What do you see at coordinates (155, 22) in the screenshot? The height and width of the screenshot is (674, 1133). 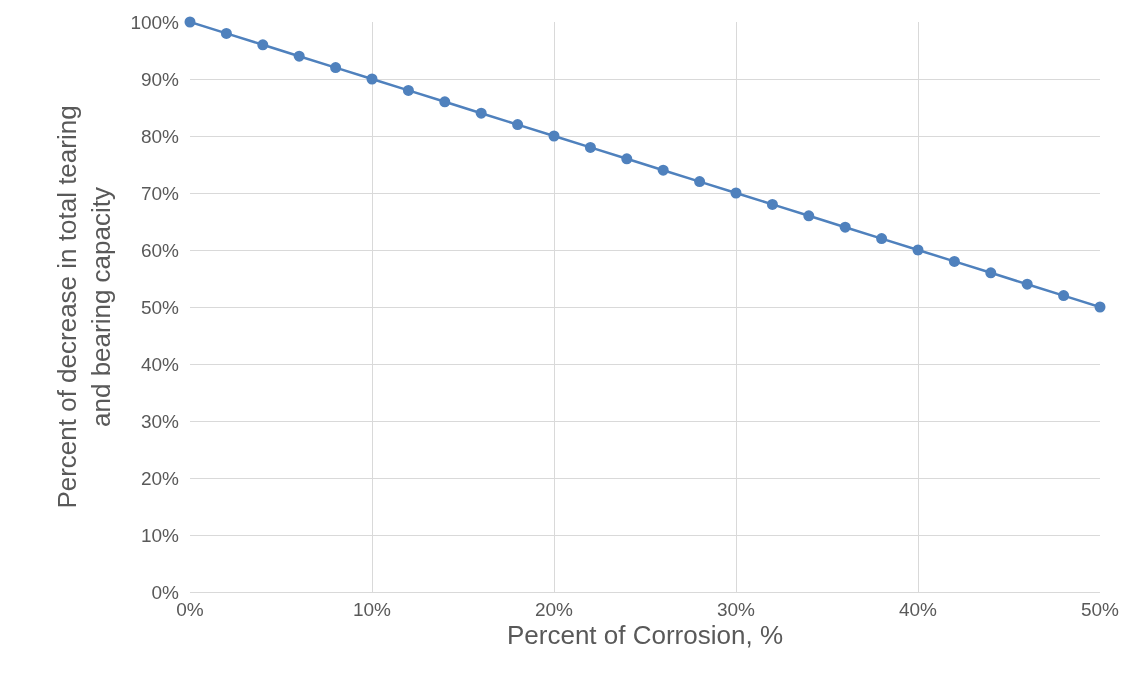 I see `y-tick-label: 100%` at bounding box center [155, 22].